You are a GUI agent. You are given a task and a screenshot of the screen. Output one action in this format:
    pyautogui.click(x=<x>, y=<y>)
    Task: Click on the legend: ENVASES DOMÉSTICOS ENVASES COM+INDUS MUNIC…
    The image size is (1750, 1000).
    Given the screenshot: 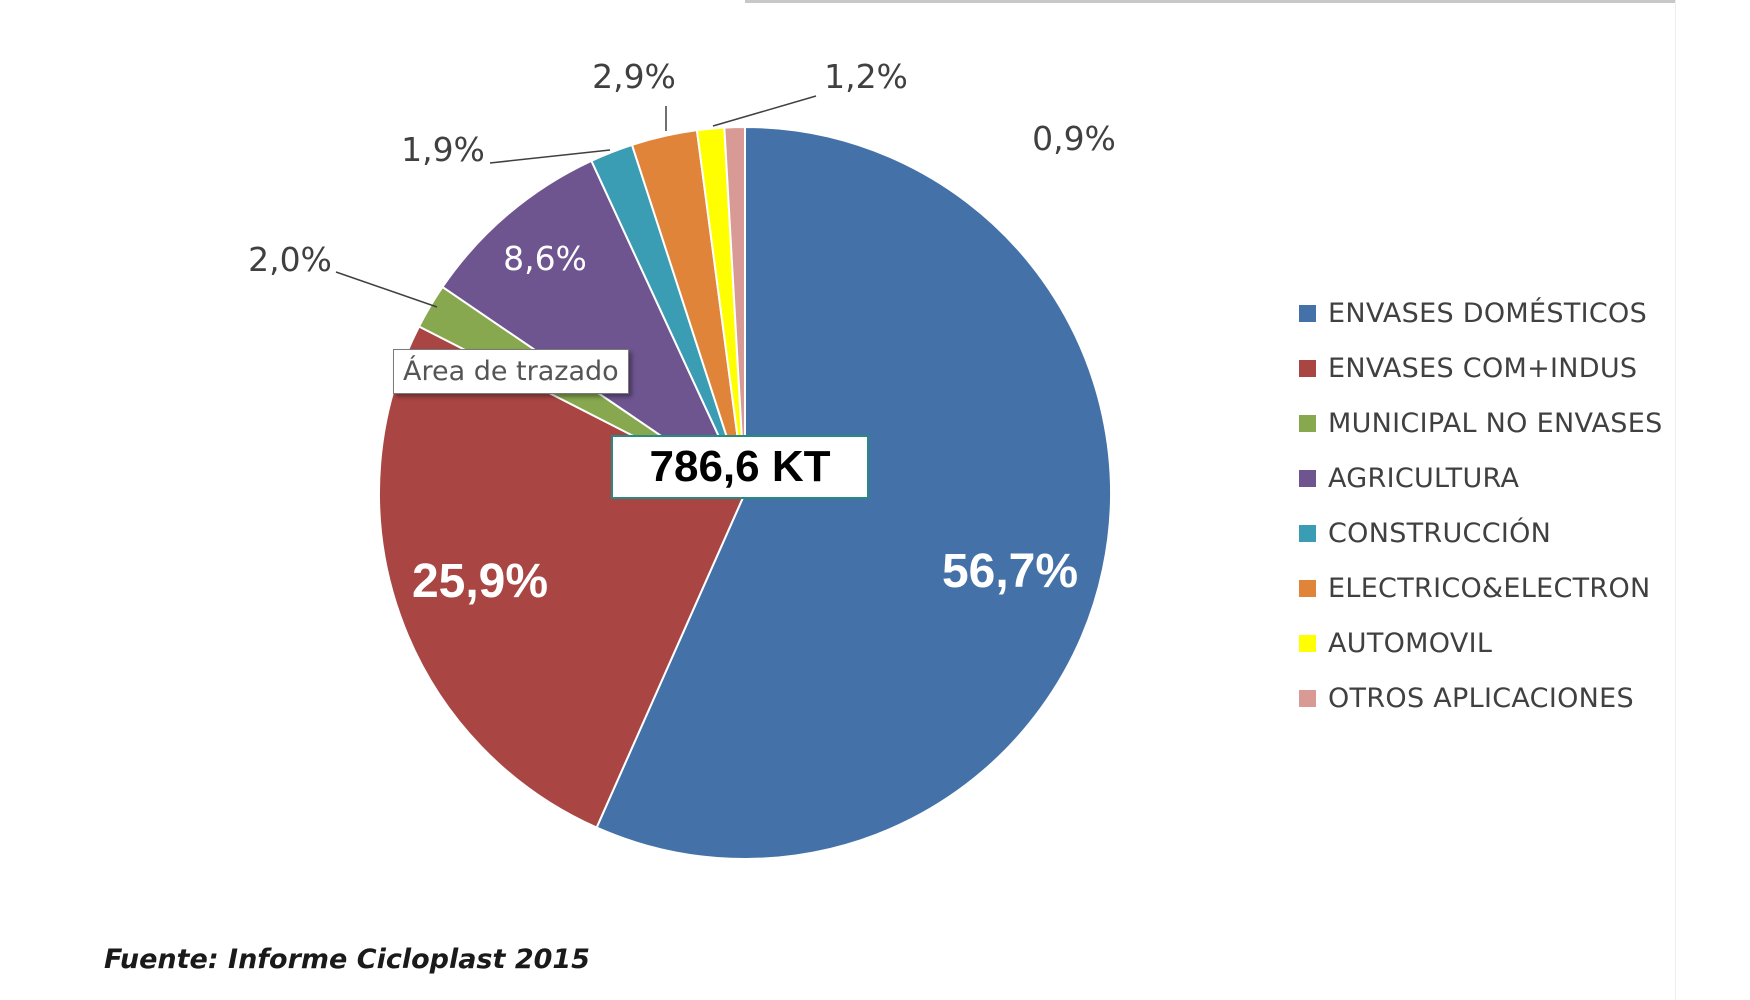 What is the action you would take?
    pyautogui.click(x=1481, y=506)
    